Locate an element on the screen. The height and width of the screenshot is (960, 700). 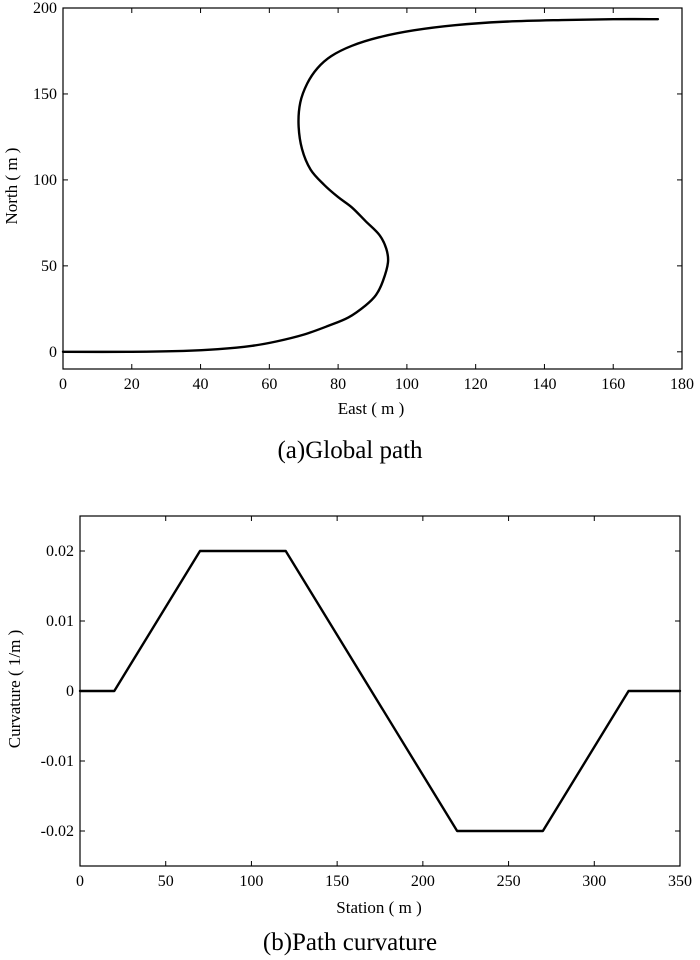
chart-a-y-tick-label: 100 is located at coordinates (45, 180).